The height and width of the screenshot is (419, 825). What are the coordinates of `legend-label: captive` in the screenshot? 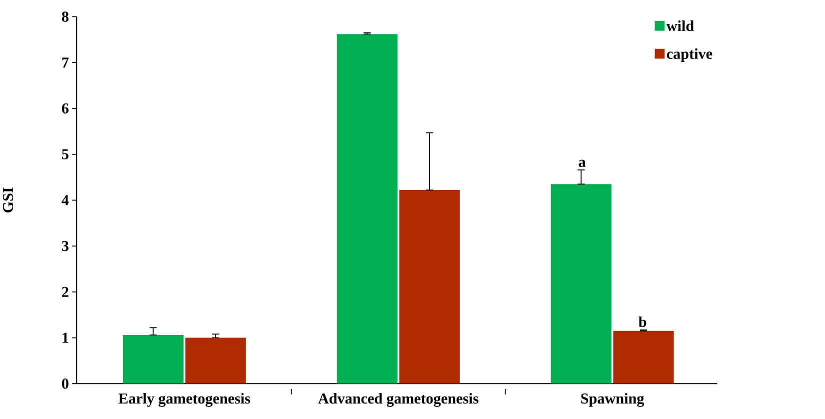 It's located at (689, 55).